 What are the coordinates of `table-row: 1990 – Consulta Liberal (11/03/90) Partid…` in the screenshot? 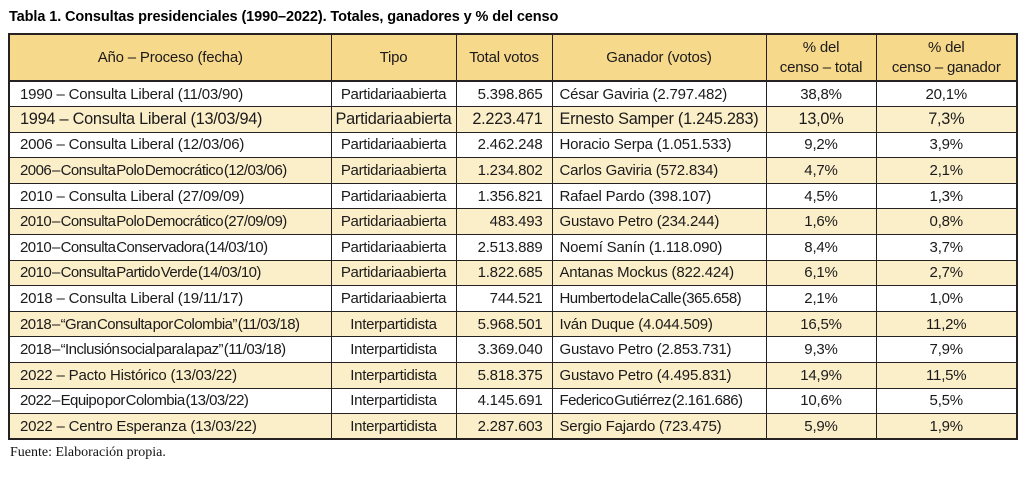 It's located at (513, 94).